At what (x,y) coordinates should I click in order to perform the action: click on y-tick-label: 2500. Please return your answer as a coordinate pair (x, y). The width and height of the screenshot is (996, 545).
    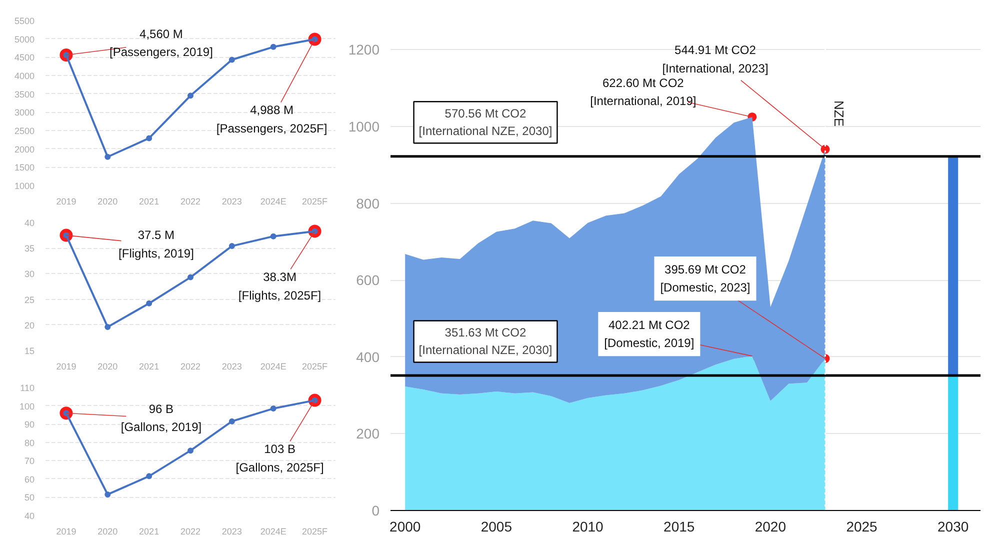
    Looking at the image, I should click on (24, 131).